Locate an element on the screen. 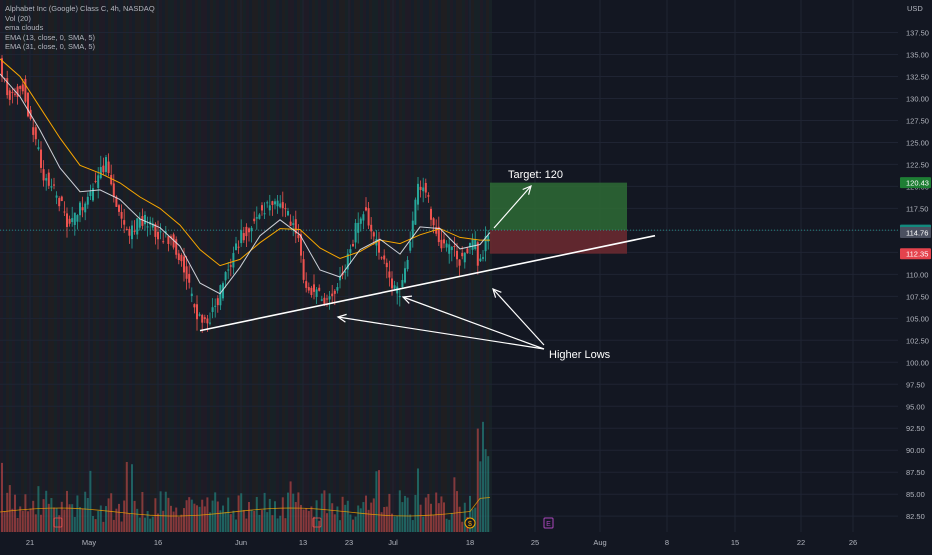  price-tick-label: 127.50 is located at coordinates (917, 120).